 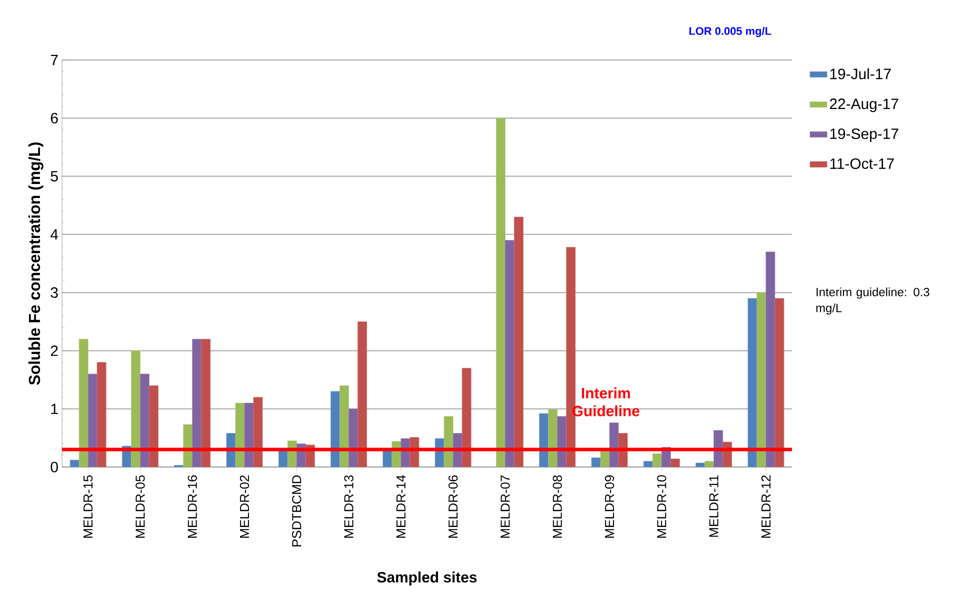 What do you see at coordinates (36, 263) in the screenshot?
I see `y-axis-title: Soluble Fe concentration (mg/L)` at bounding box center [36, 263].